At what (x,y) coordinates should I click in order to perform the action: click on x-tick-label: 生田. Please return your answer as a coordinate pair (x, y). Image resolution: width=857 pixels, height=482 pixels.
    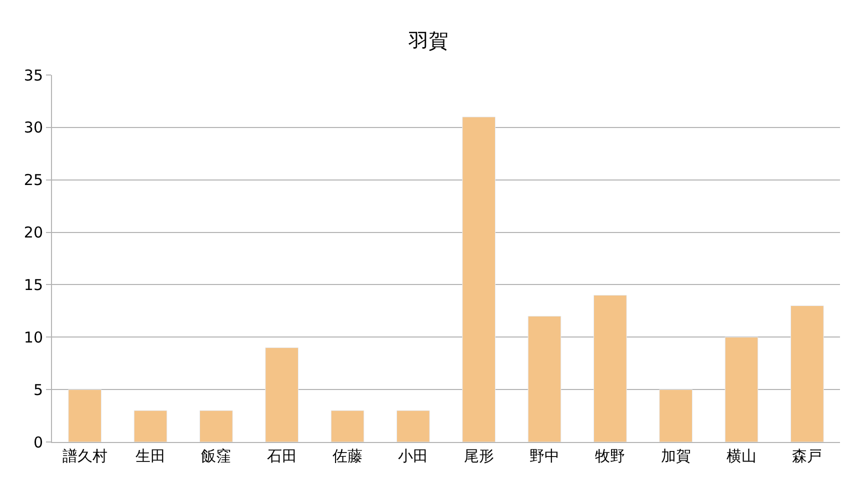
    Looking at the image, I should click on (151, 456).